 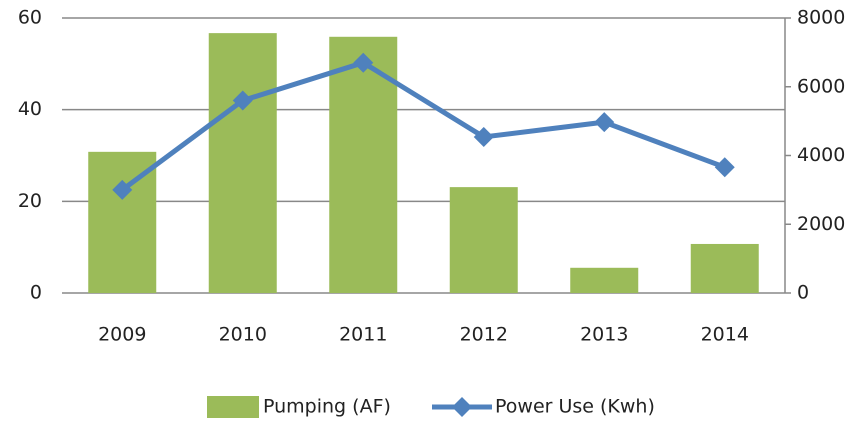 What do you see at coordinates (575, 407) in the screenshot?
I see `legend-label: Power Use (Kwh)` at bounding box center [575, 407].